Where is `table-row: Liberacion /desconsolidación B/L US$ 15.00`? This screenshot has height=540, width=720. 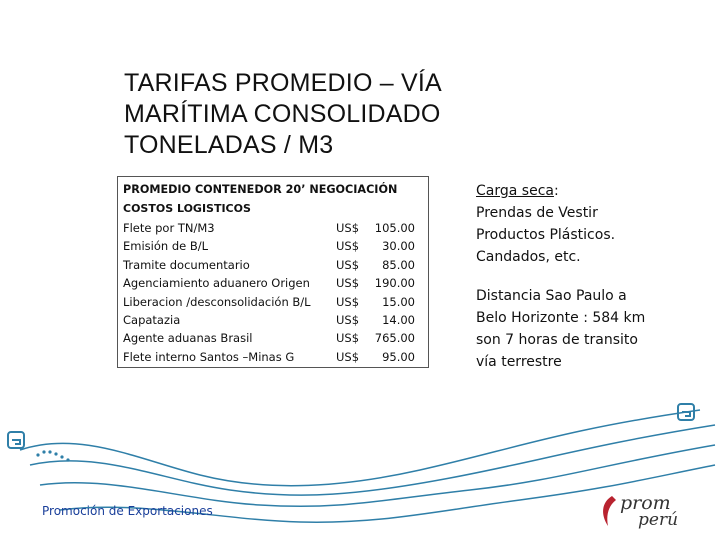
table-row: Liberacion /desconsolidación B/L US$ 15.00 is located at coordinates (273, 304).